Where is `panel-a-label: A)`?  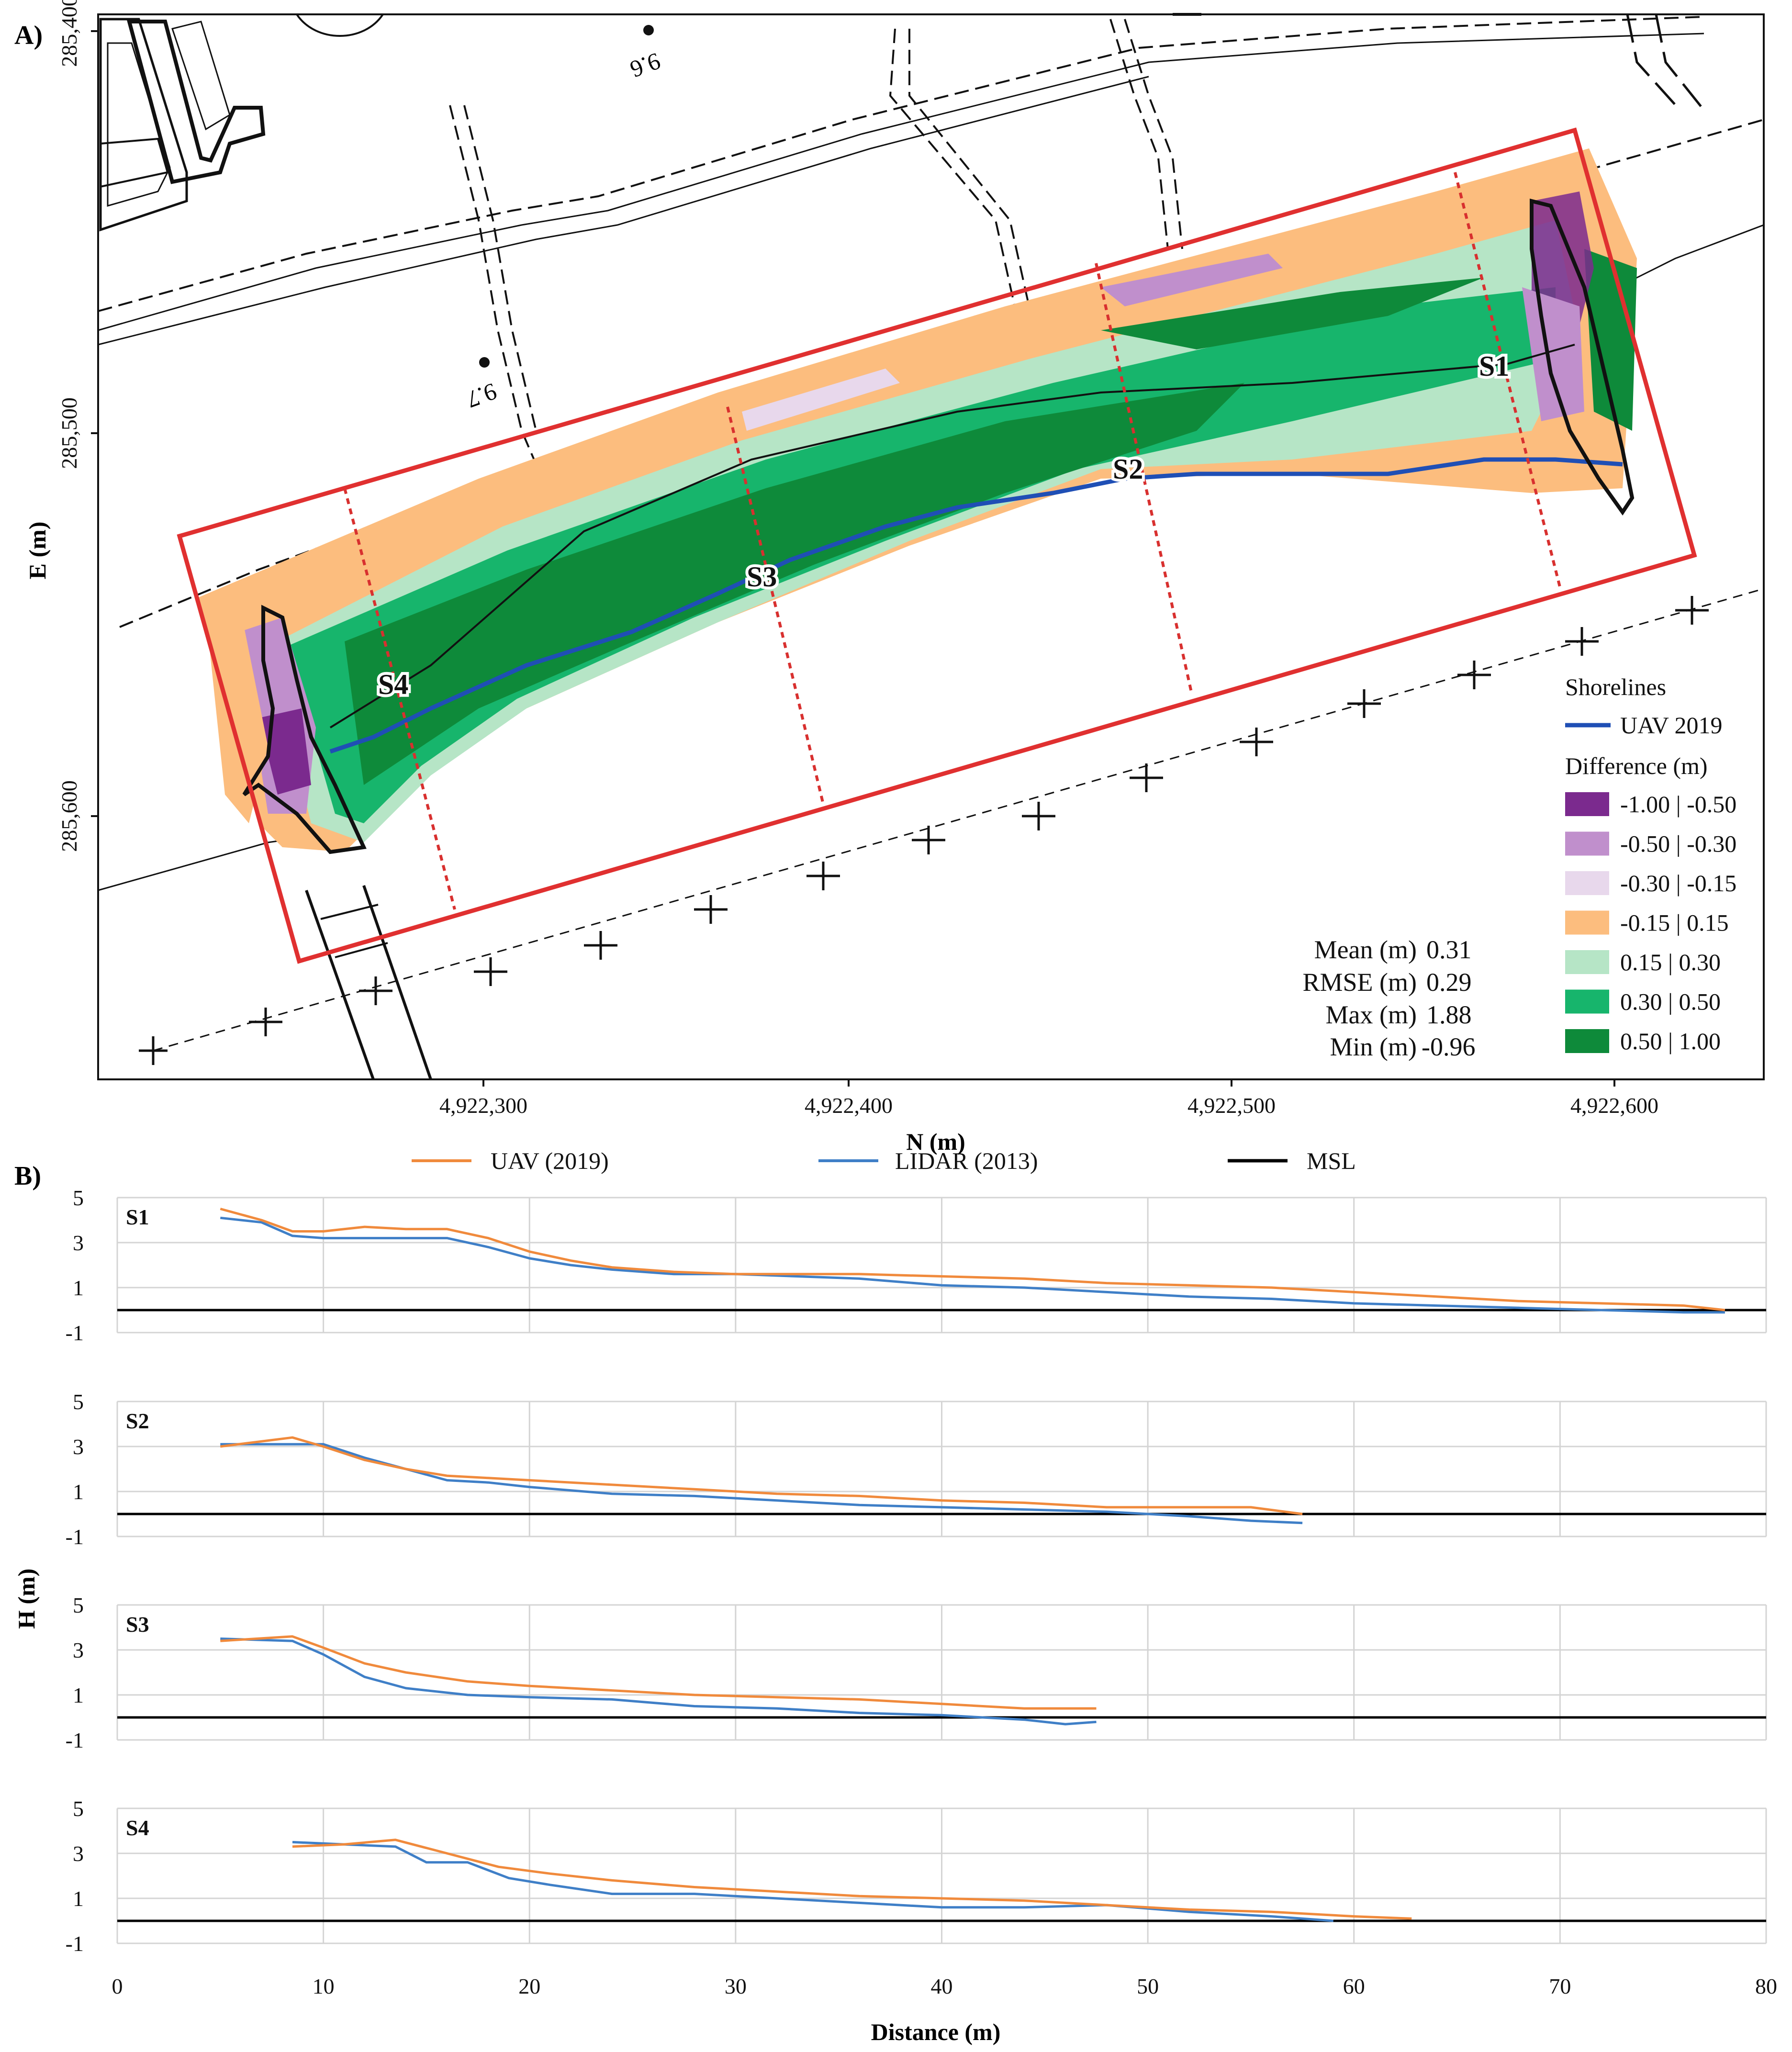 panel-a-label: A) is located at coordinates (29, 35).